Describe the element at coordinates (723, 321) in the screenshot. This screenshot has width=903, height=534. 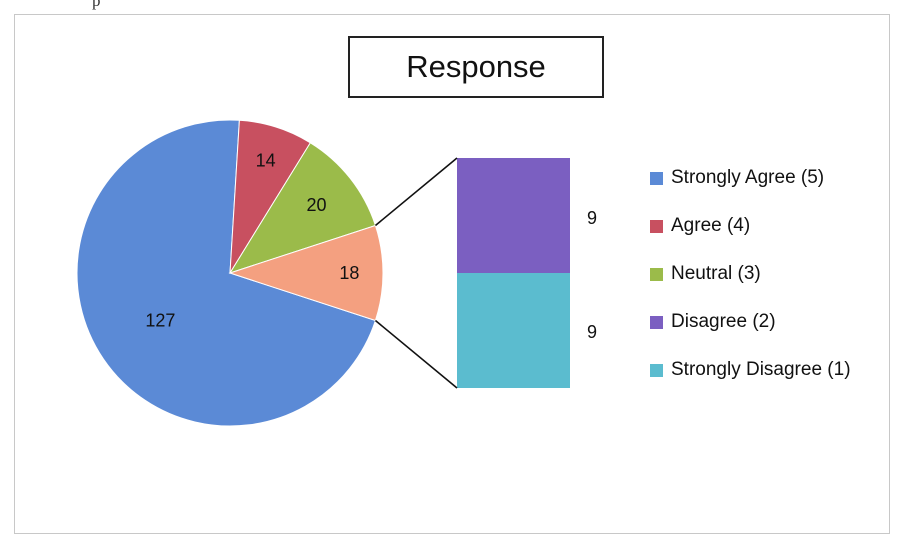
I see `legend-label: Disagree (2)` at that location.